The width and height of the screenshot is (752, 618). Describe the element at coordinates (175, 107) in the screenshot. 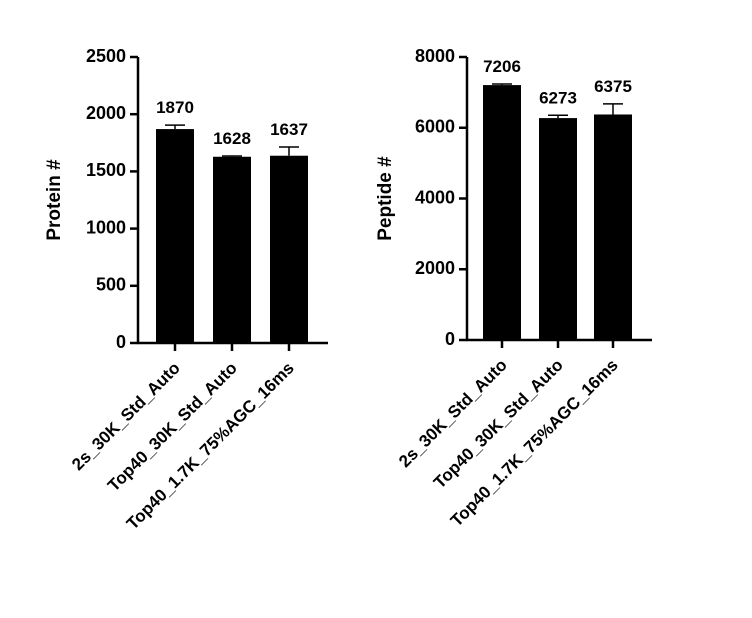

I see `value-label: 1870` at that location.